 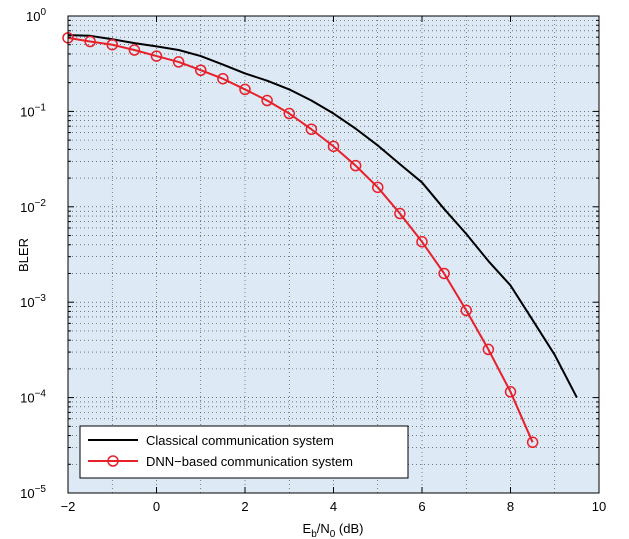 What do you see at coordinates (41, 394) in the screenshot?
I see `y-tick-label-exponent: −4` at bounding box center [41, 394].